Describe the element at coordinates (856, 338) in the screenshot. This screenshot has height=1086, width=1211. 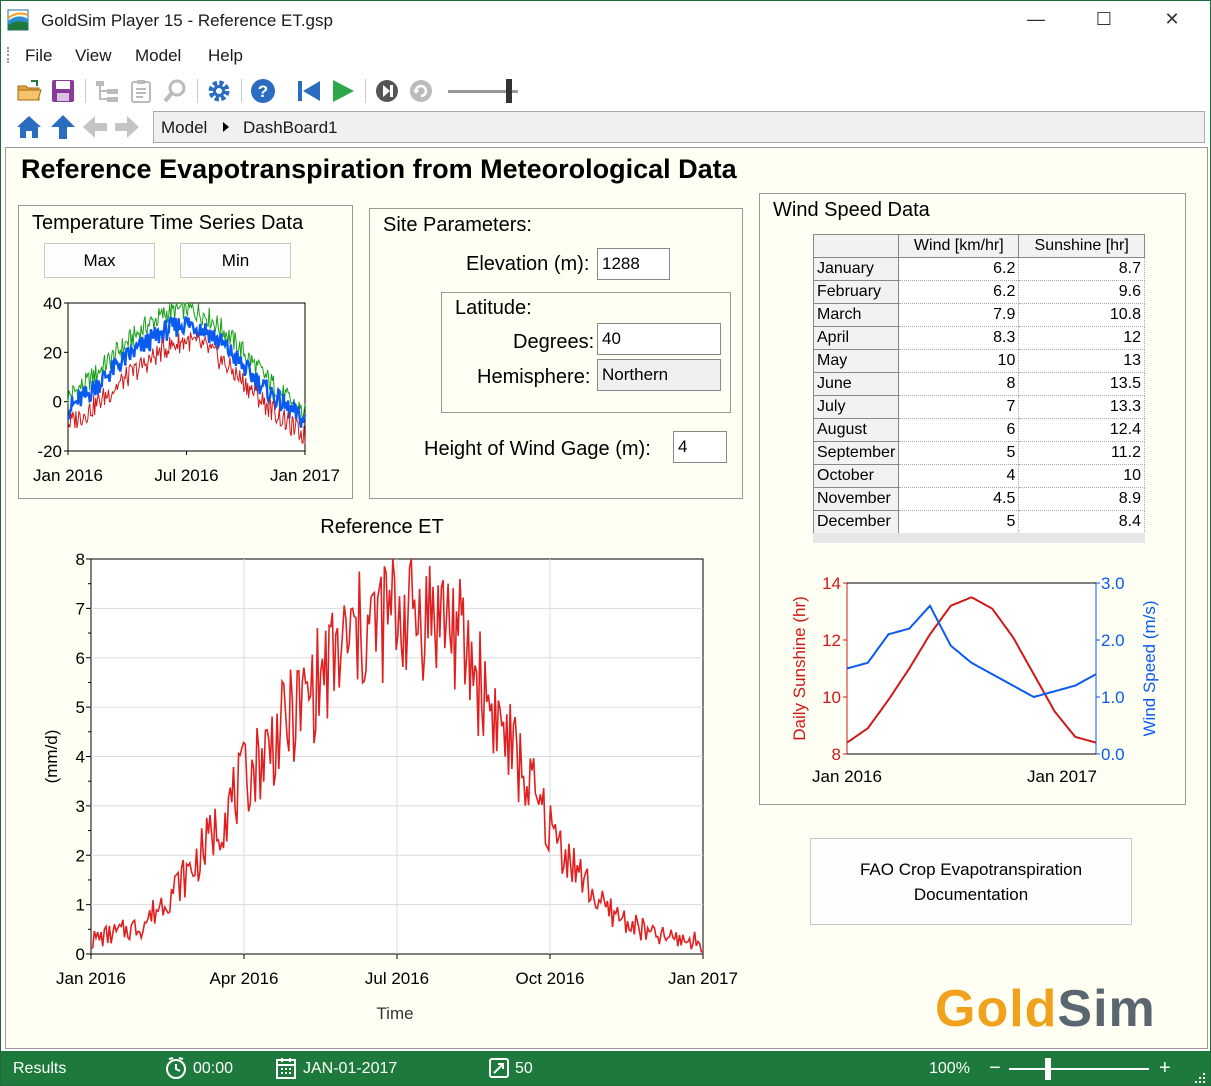
I see `month-cell: April` at that location.